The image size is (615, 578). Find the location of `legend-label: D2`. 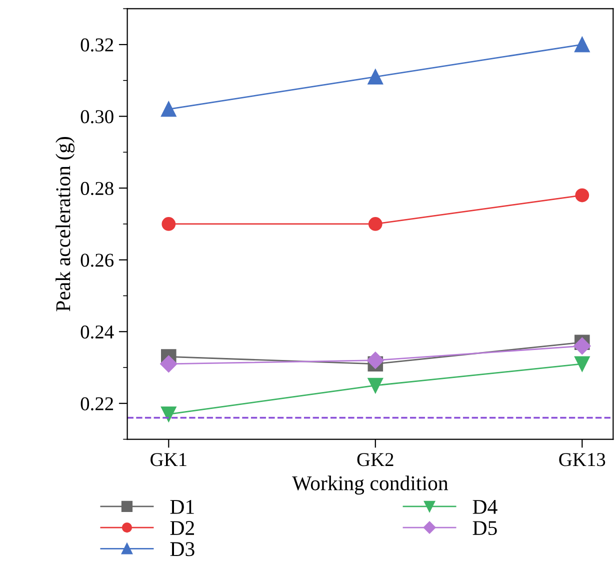

legend-label: D2 is located at coordinates (182, 528).